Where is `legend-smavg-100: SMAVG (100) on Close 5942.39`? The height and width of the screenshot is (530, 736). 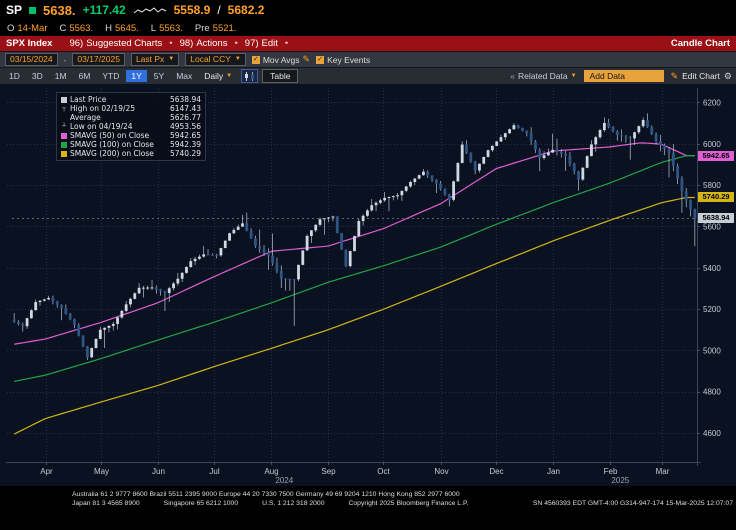 legend-smavg-100: SMAVG (100) on Close 5942.39 is located at coordinates (131, 144).